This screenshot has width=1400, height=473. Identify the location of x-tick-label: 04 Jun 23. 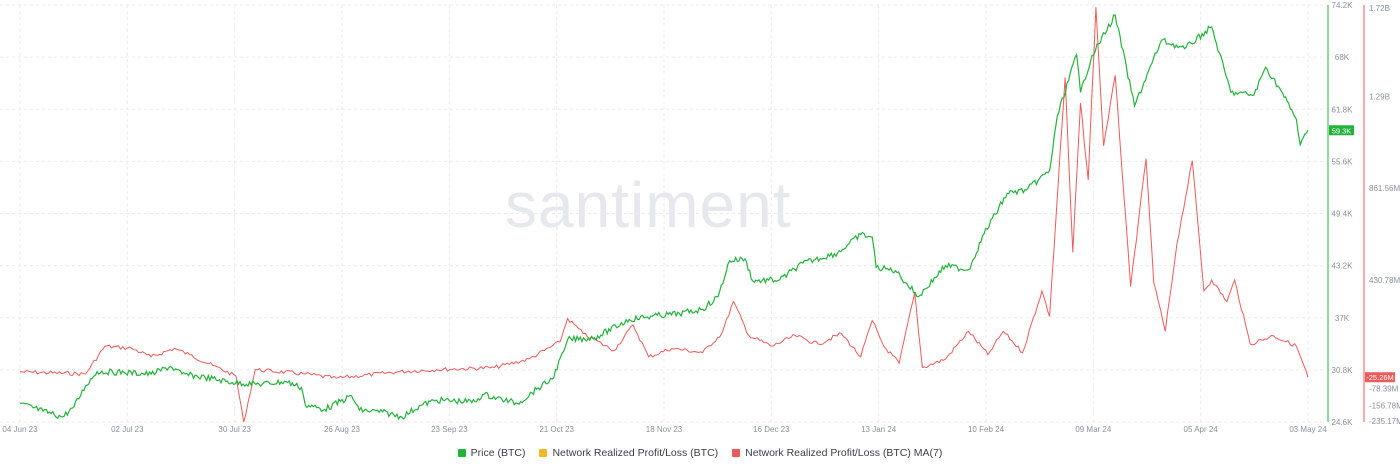
(20, 429).